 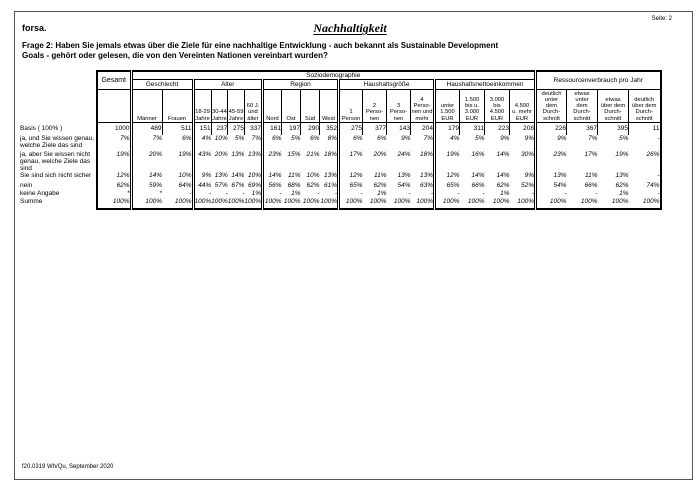 I want to click on table-cell: 24%, so click(x=404, y=154).